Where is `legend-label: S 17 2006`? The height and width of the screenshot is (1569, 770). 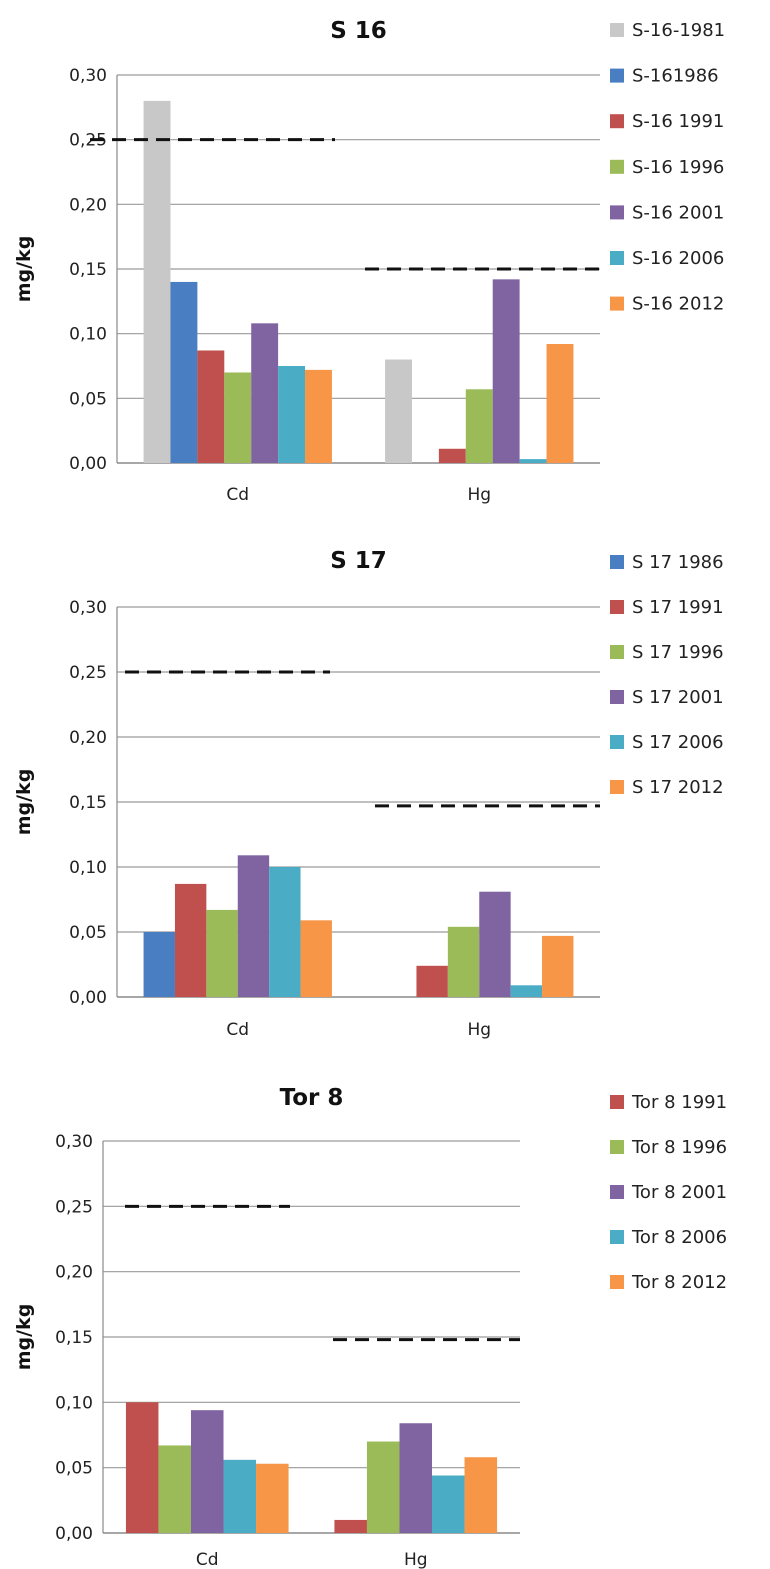 legend-label: S 17 2006 is located at coordinates (678, 742).